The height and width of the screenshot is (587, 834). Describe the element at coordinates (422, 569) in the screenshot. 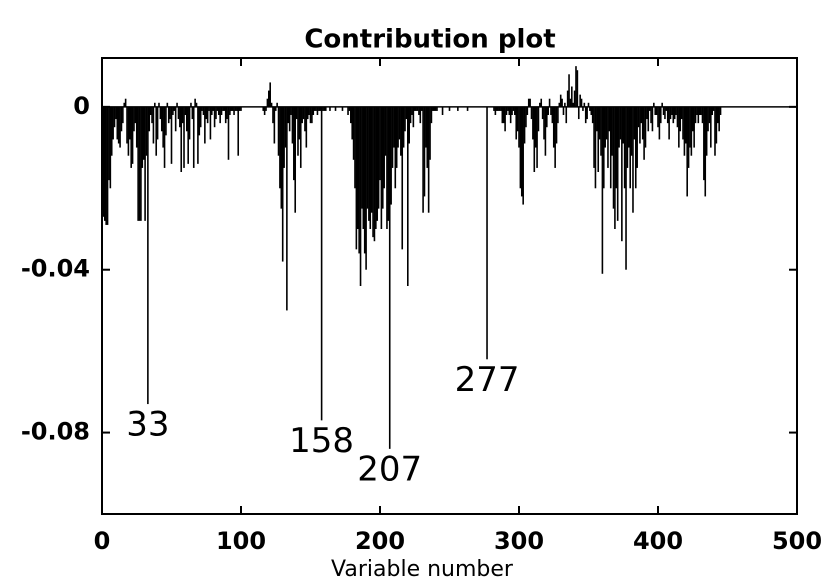

I see `x-axis-label: Variable number` at that location.